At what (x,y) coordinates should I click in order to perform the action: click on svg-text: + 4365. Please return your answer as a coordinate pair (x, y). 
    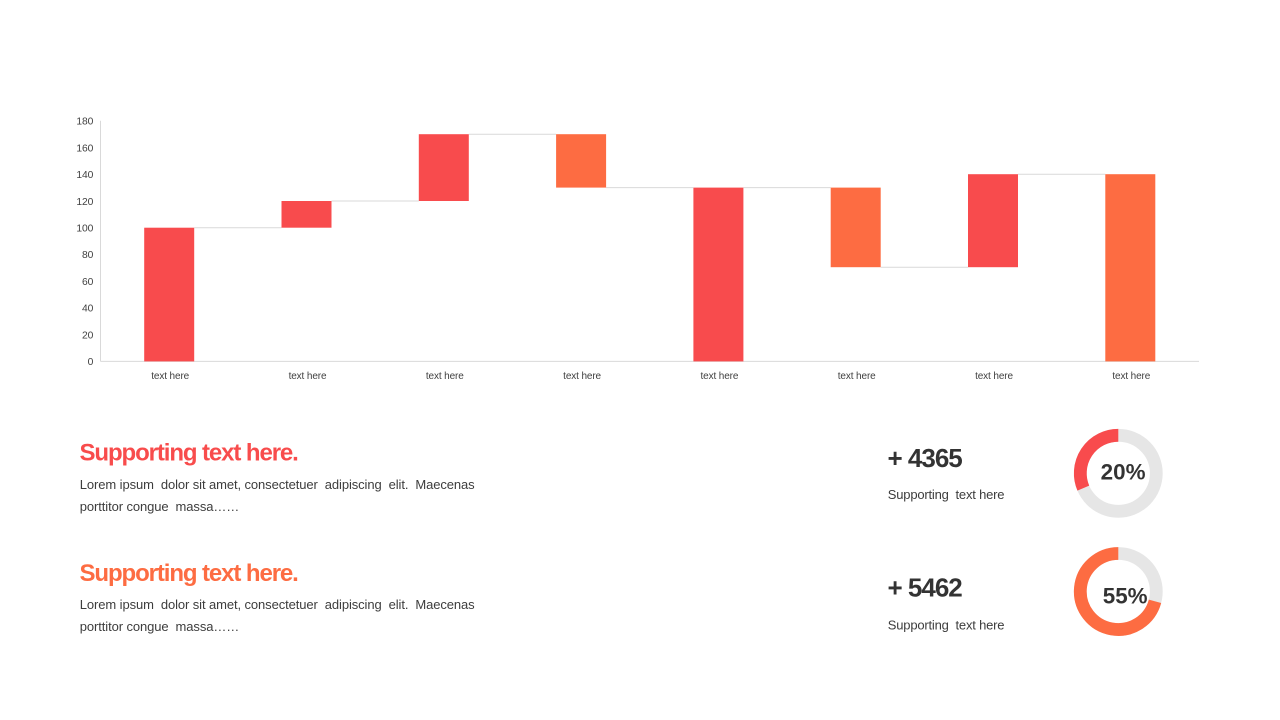
    Looking at the image, I should click on (925, 458).